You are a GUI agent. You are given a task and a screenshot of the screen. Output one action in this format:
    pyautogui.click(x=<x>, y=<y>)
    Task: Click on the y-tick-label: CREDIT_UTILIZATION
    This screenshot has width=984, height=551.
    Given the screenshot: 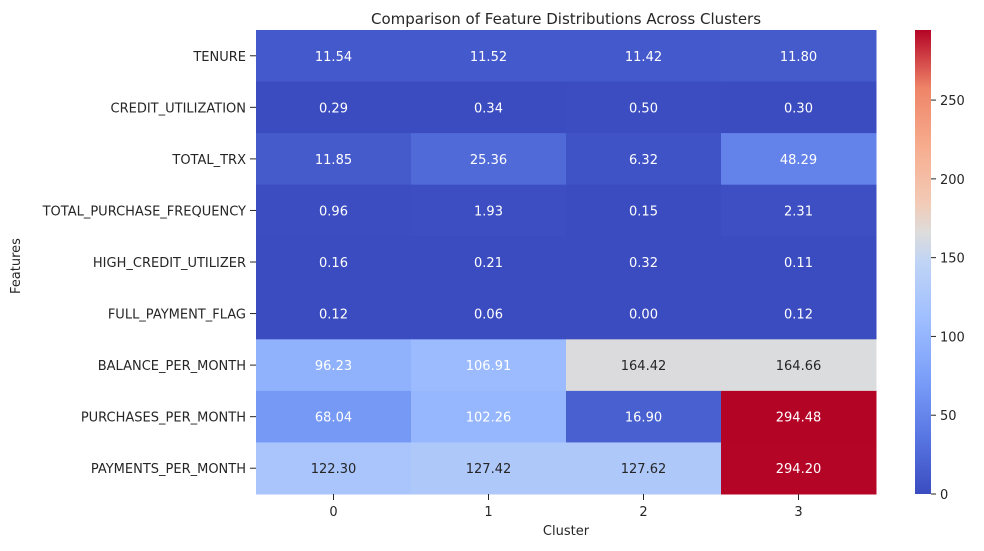 What is the action you would take?
    pyautogui.click(x=179, y=108)
    